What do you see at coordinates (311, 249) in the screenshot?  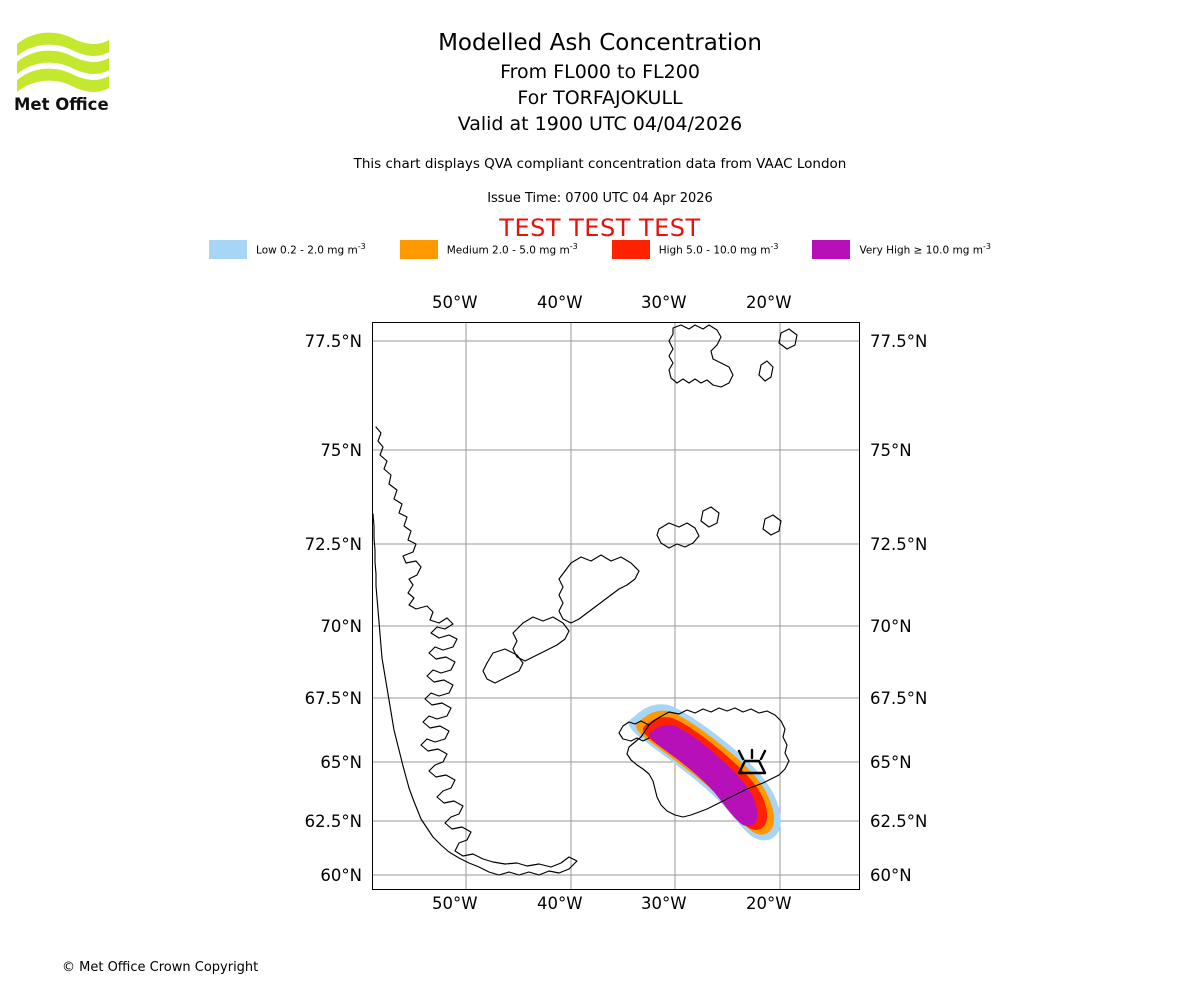 I see `legend-low-label: Low 0.2 - 2.0 mg m-3` at bounding box center [311, 249].